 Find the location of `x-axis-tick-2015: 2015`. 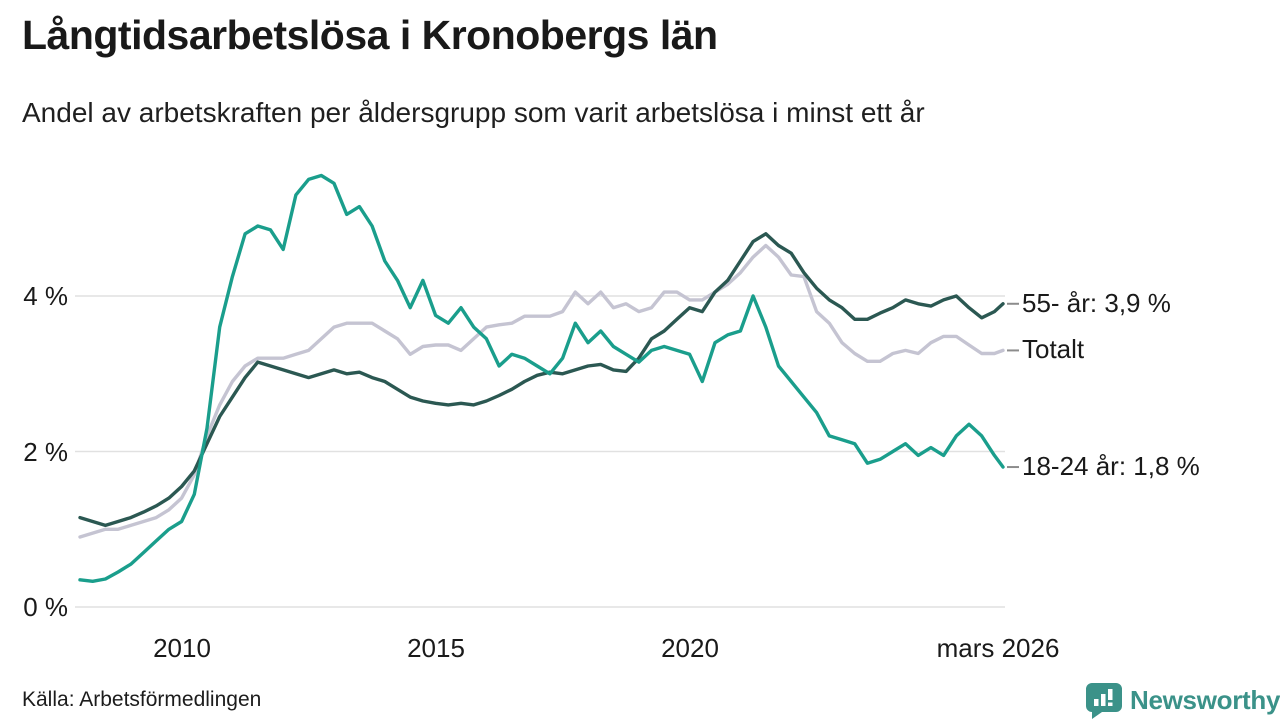

x-axis-tick-2015: 2015 is located at coordinates (436, 648).